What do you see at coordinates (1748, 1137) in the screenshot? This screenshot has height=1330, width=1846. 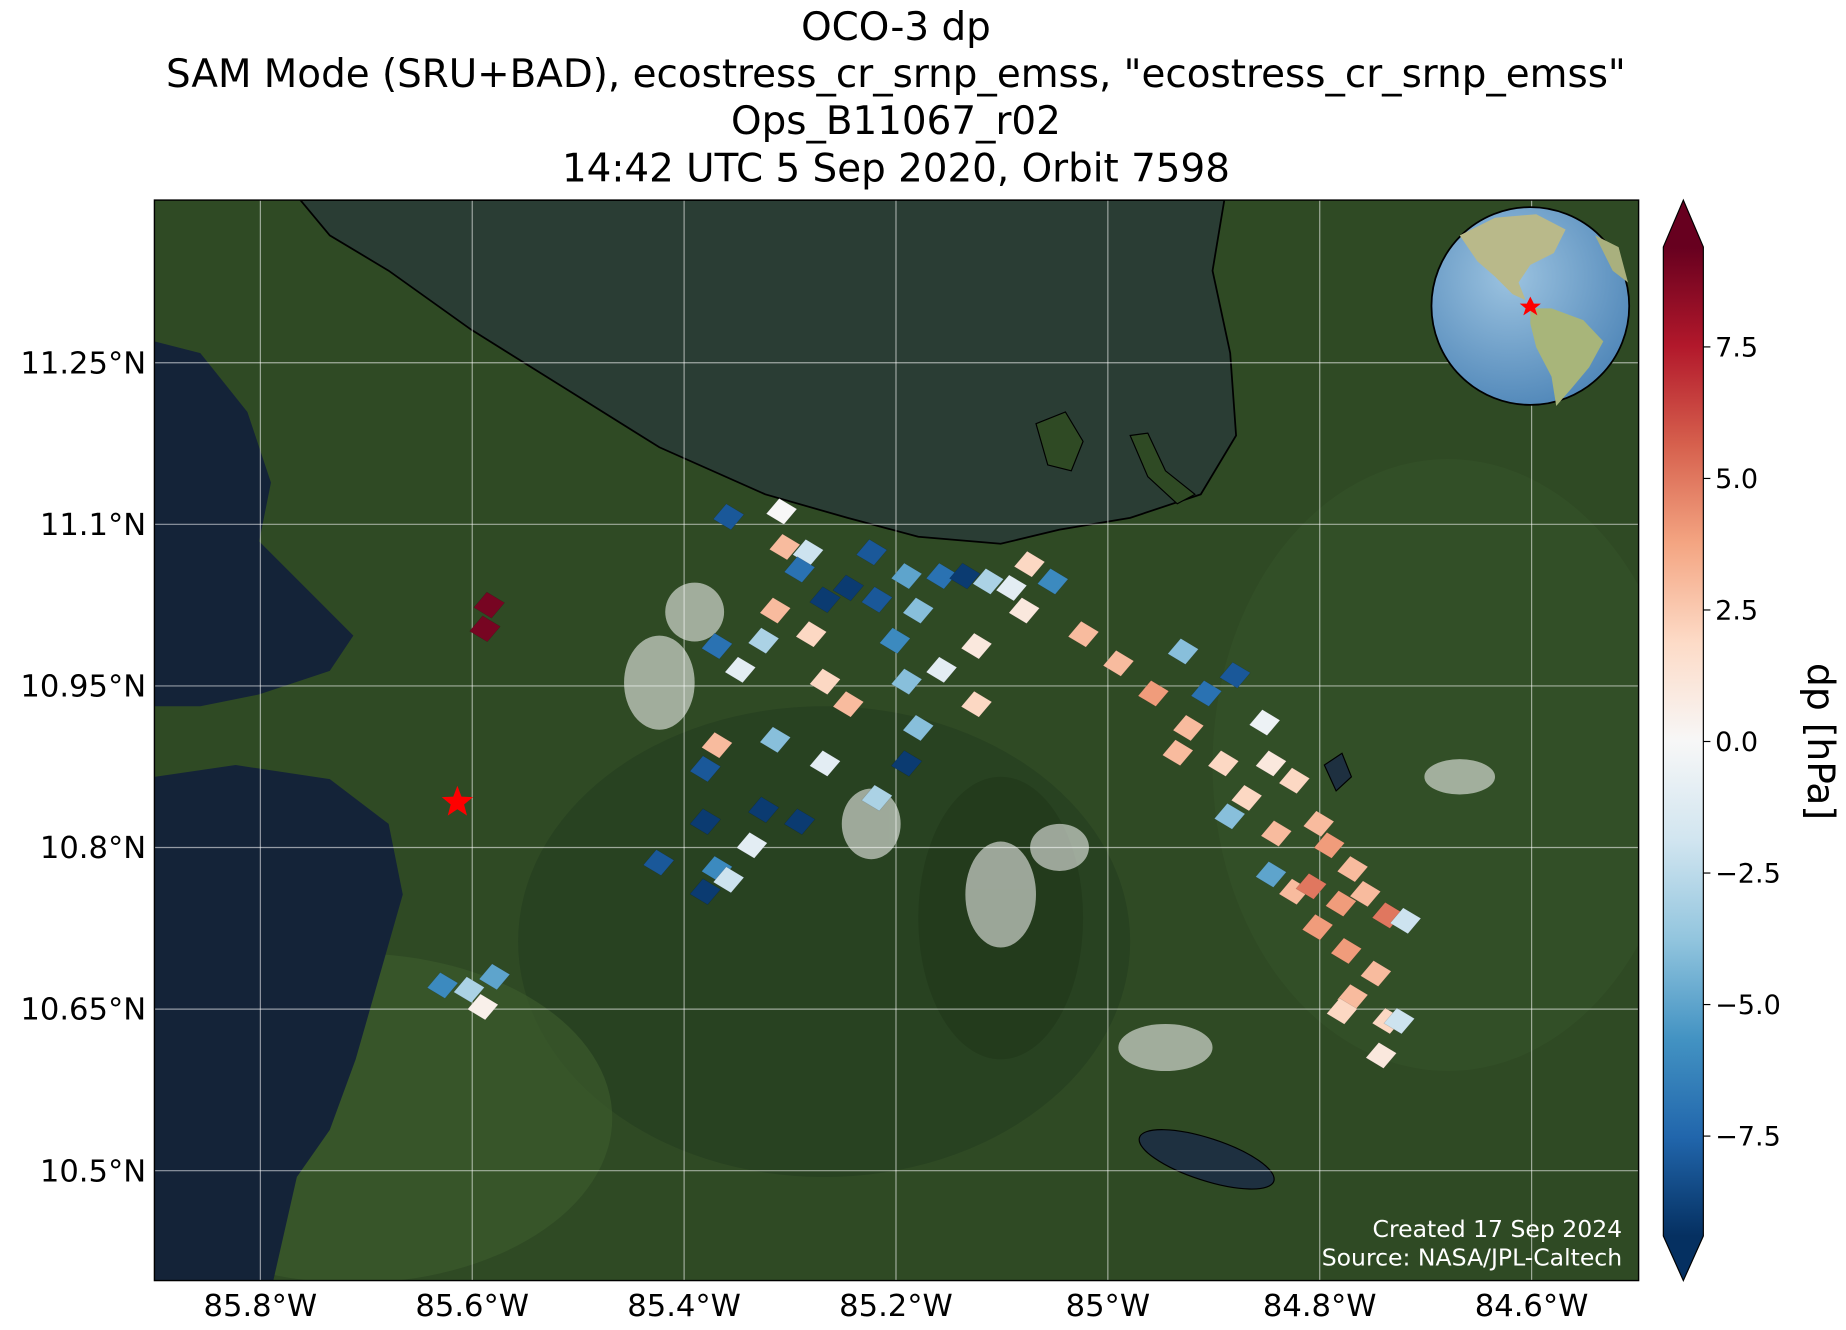 I see `colorbar-tick-label: −7.5` at bounding box center [1748, 1137].